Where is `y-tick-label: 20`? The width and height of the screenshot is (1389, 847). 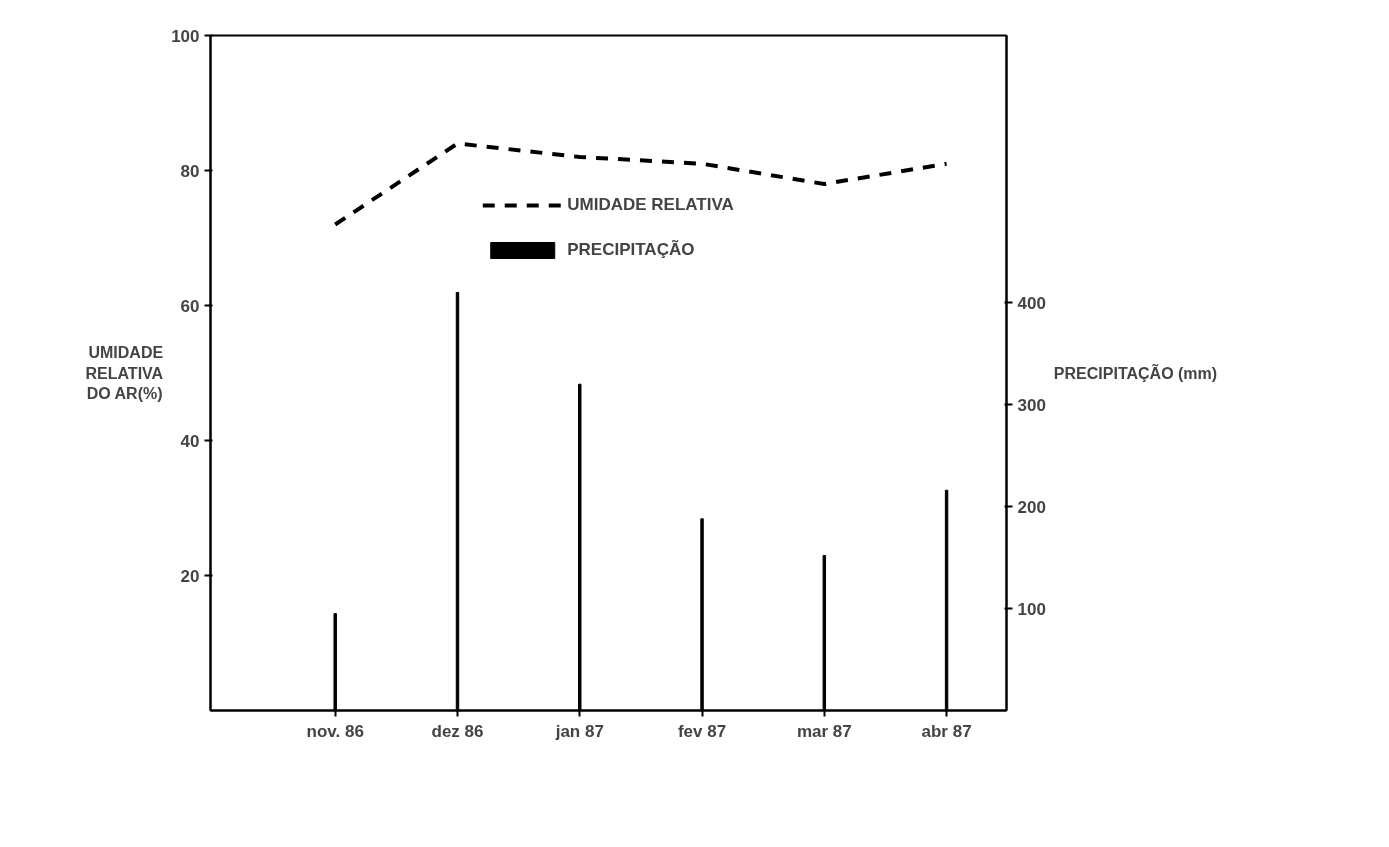 y-tick-label: 20 is located at coordinates (190, 576).